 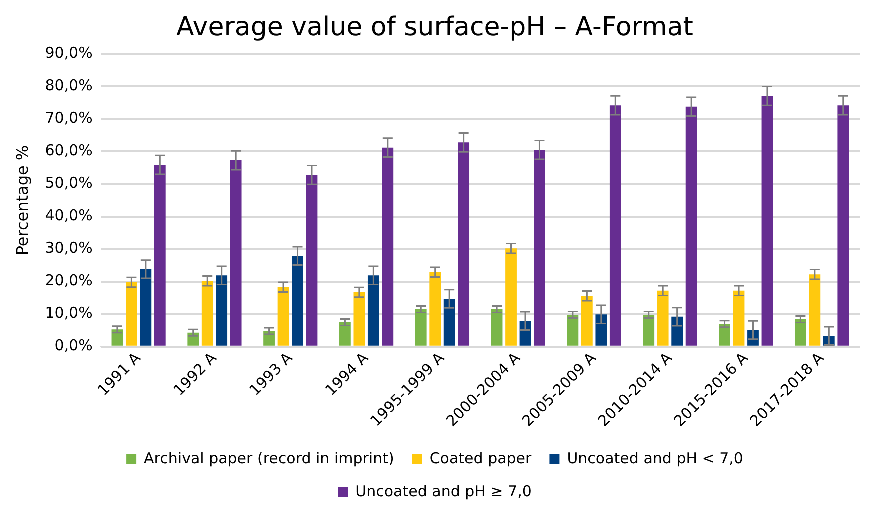 I want to click on y-tick-label: 70,0%, so click(x=69, y=118).